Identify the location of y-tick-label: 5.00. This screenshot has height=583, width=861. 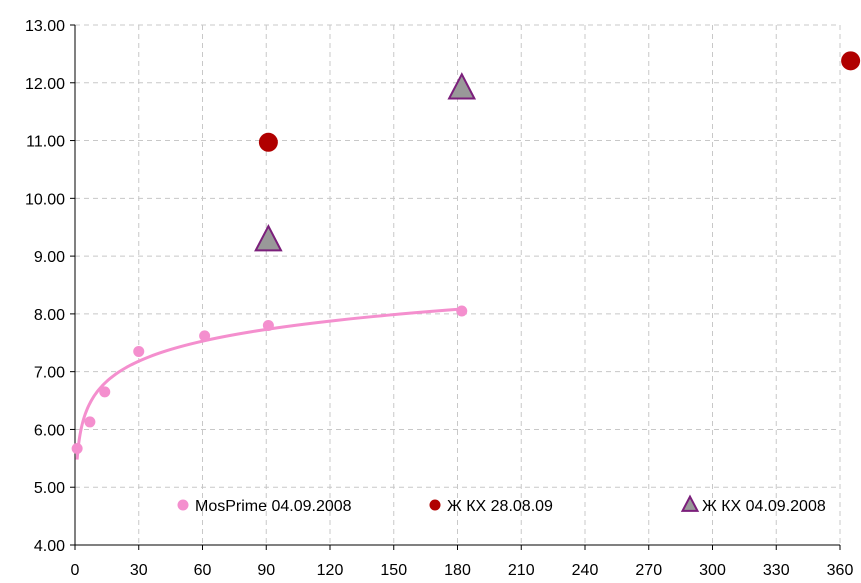
(49, 488).